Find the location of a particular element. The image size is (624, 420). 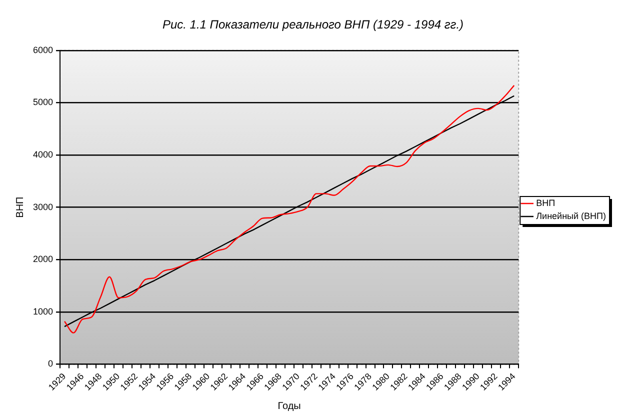

y-tick-label: 3000 is located at coordinates (43, 207).